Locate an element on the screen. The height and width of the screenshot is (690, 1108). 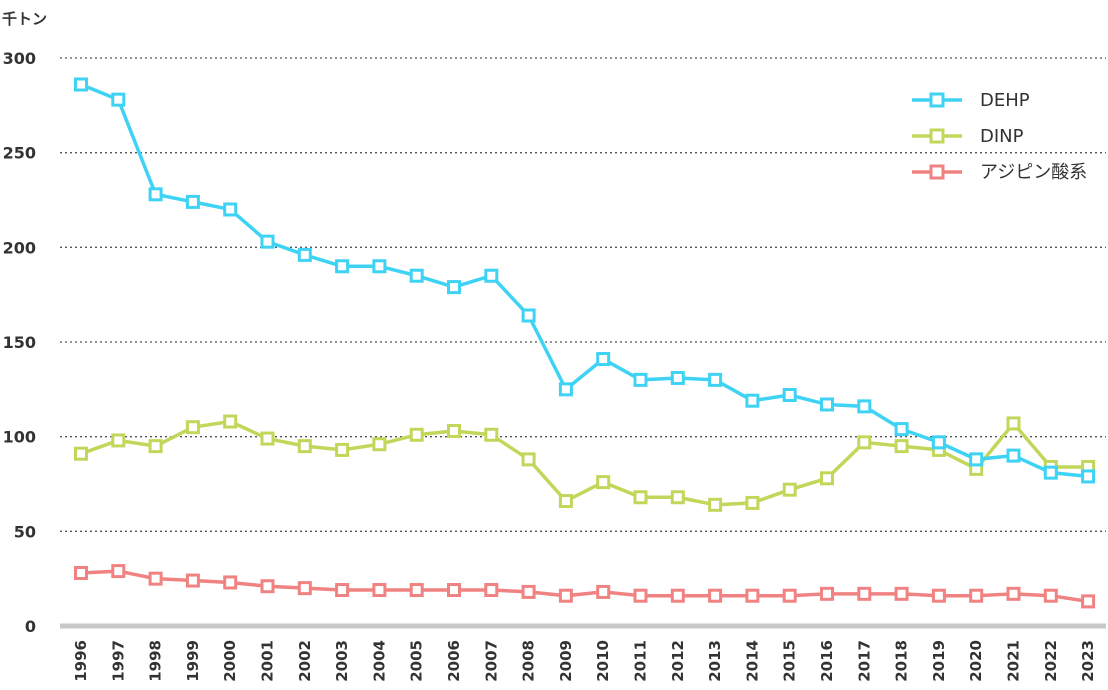
x-tick-label: 2018 is located at coordinates (902, 661).